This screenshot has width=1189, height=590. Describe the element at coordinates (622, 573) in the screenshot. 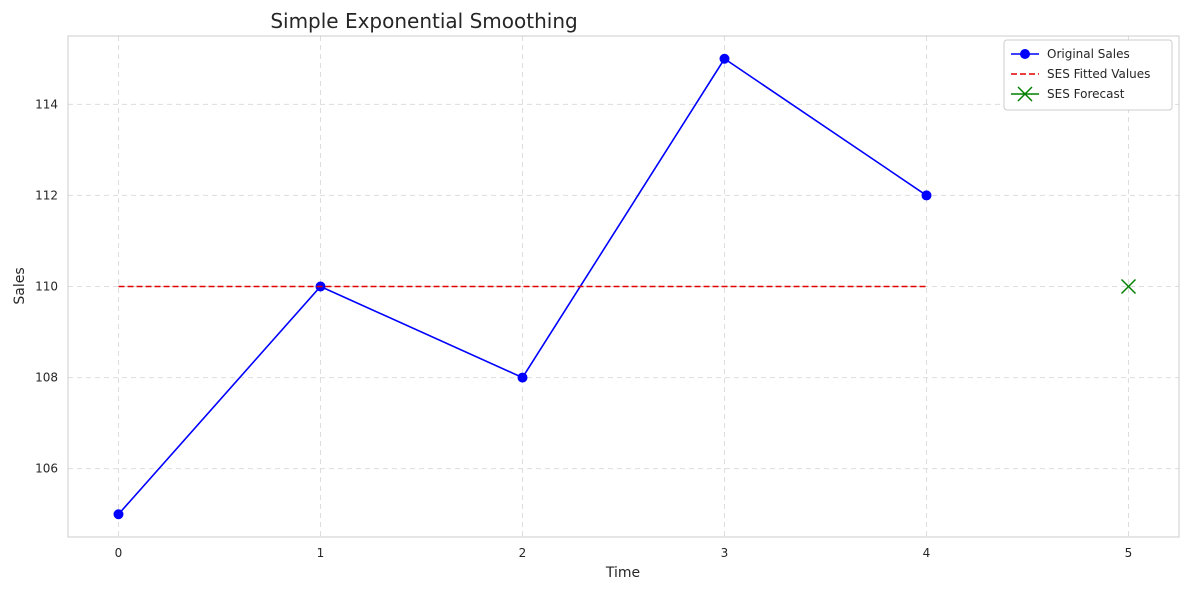

I see `x-axis-title: Time` at that location.